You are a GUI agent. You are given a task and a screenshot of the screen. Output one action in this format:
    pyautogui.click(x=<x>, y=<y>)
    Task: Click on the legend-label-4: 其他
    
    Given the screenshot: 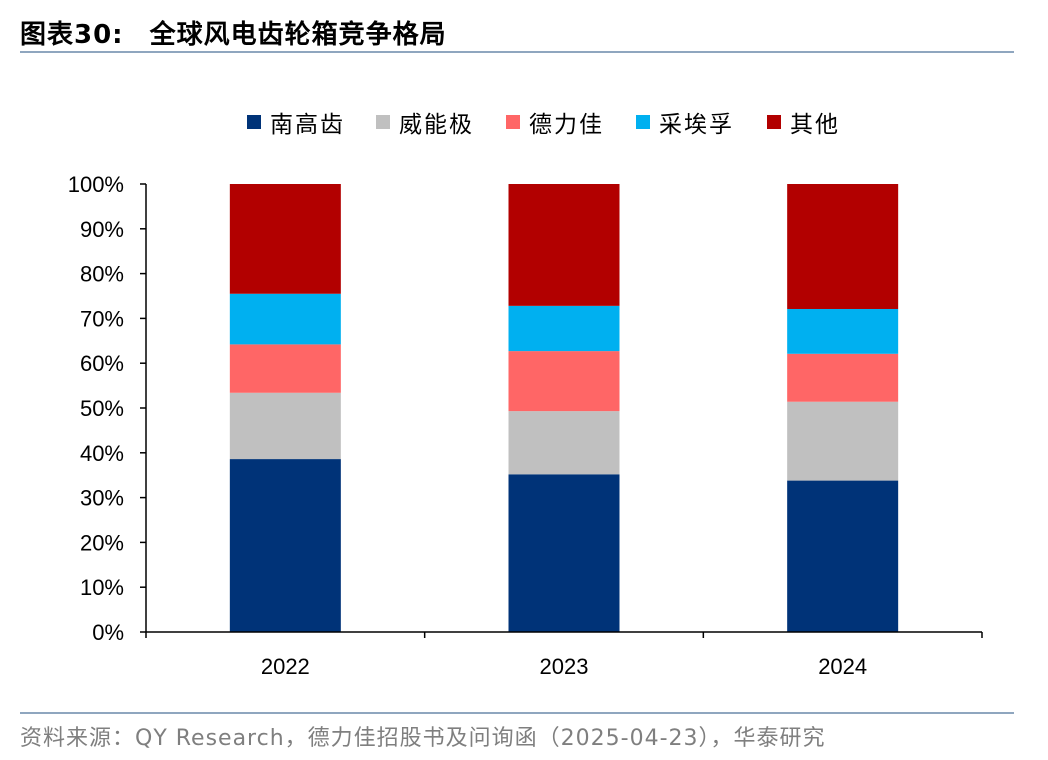 What is the action you would take?
    pyautogui.click(x=815, y=125)
    